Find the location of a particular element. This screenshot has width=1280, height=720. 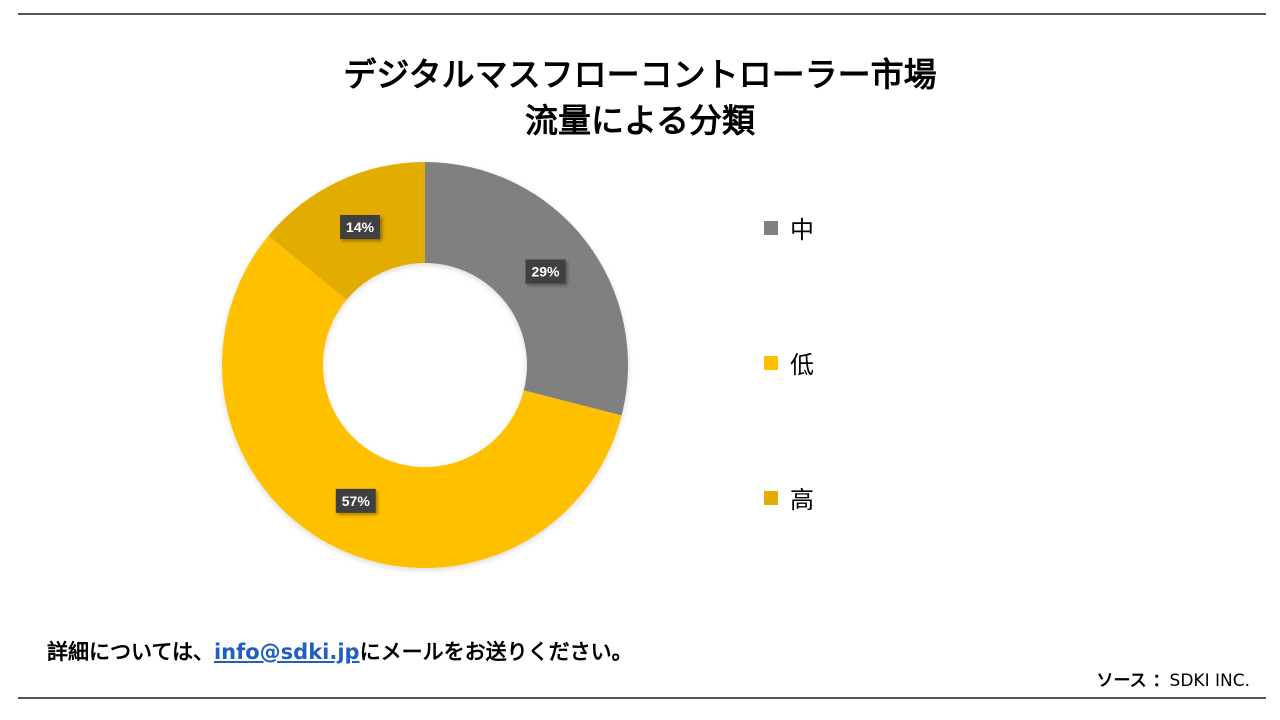

source-label: ソース ： is located at coordinates (1133, 681).